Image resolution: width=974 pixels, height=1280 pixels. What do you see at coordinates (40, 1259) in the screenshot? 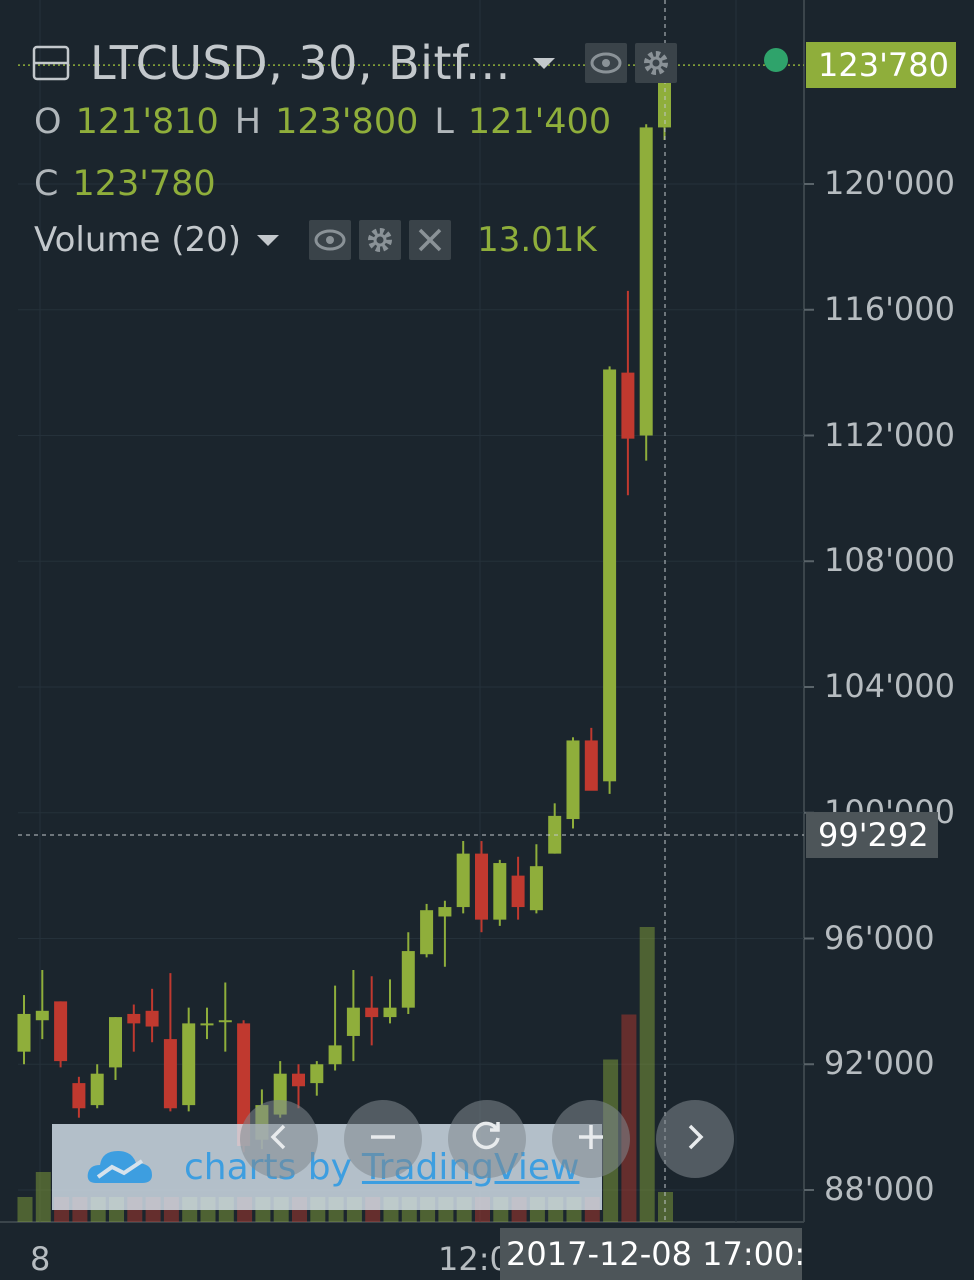
I see `time-label-left: 8` at bounding box center [40, 1259].